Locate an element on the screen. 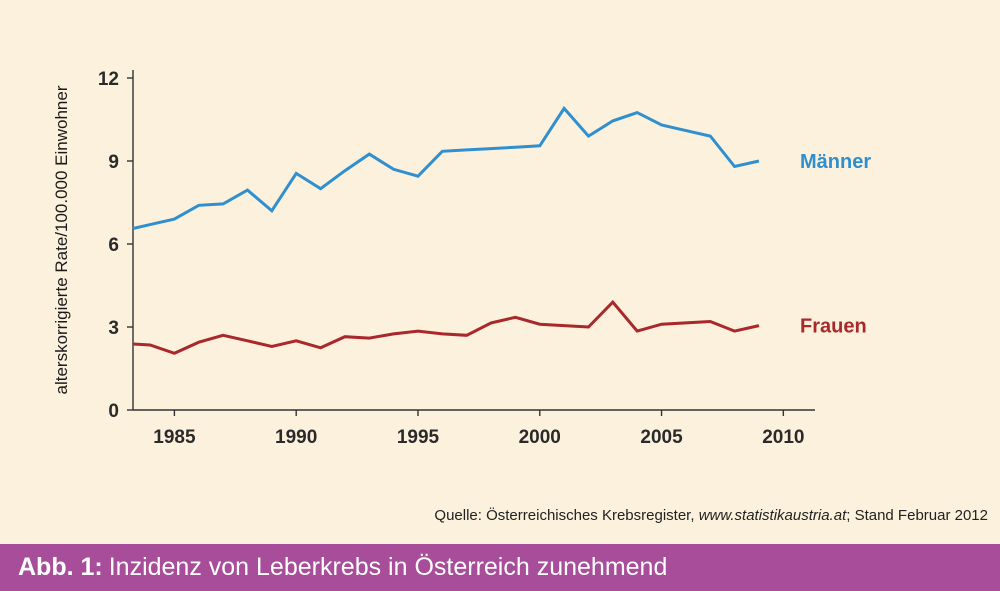  source-url: www.statistikaustria.at is located at coordinates (772, 515).